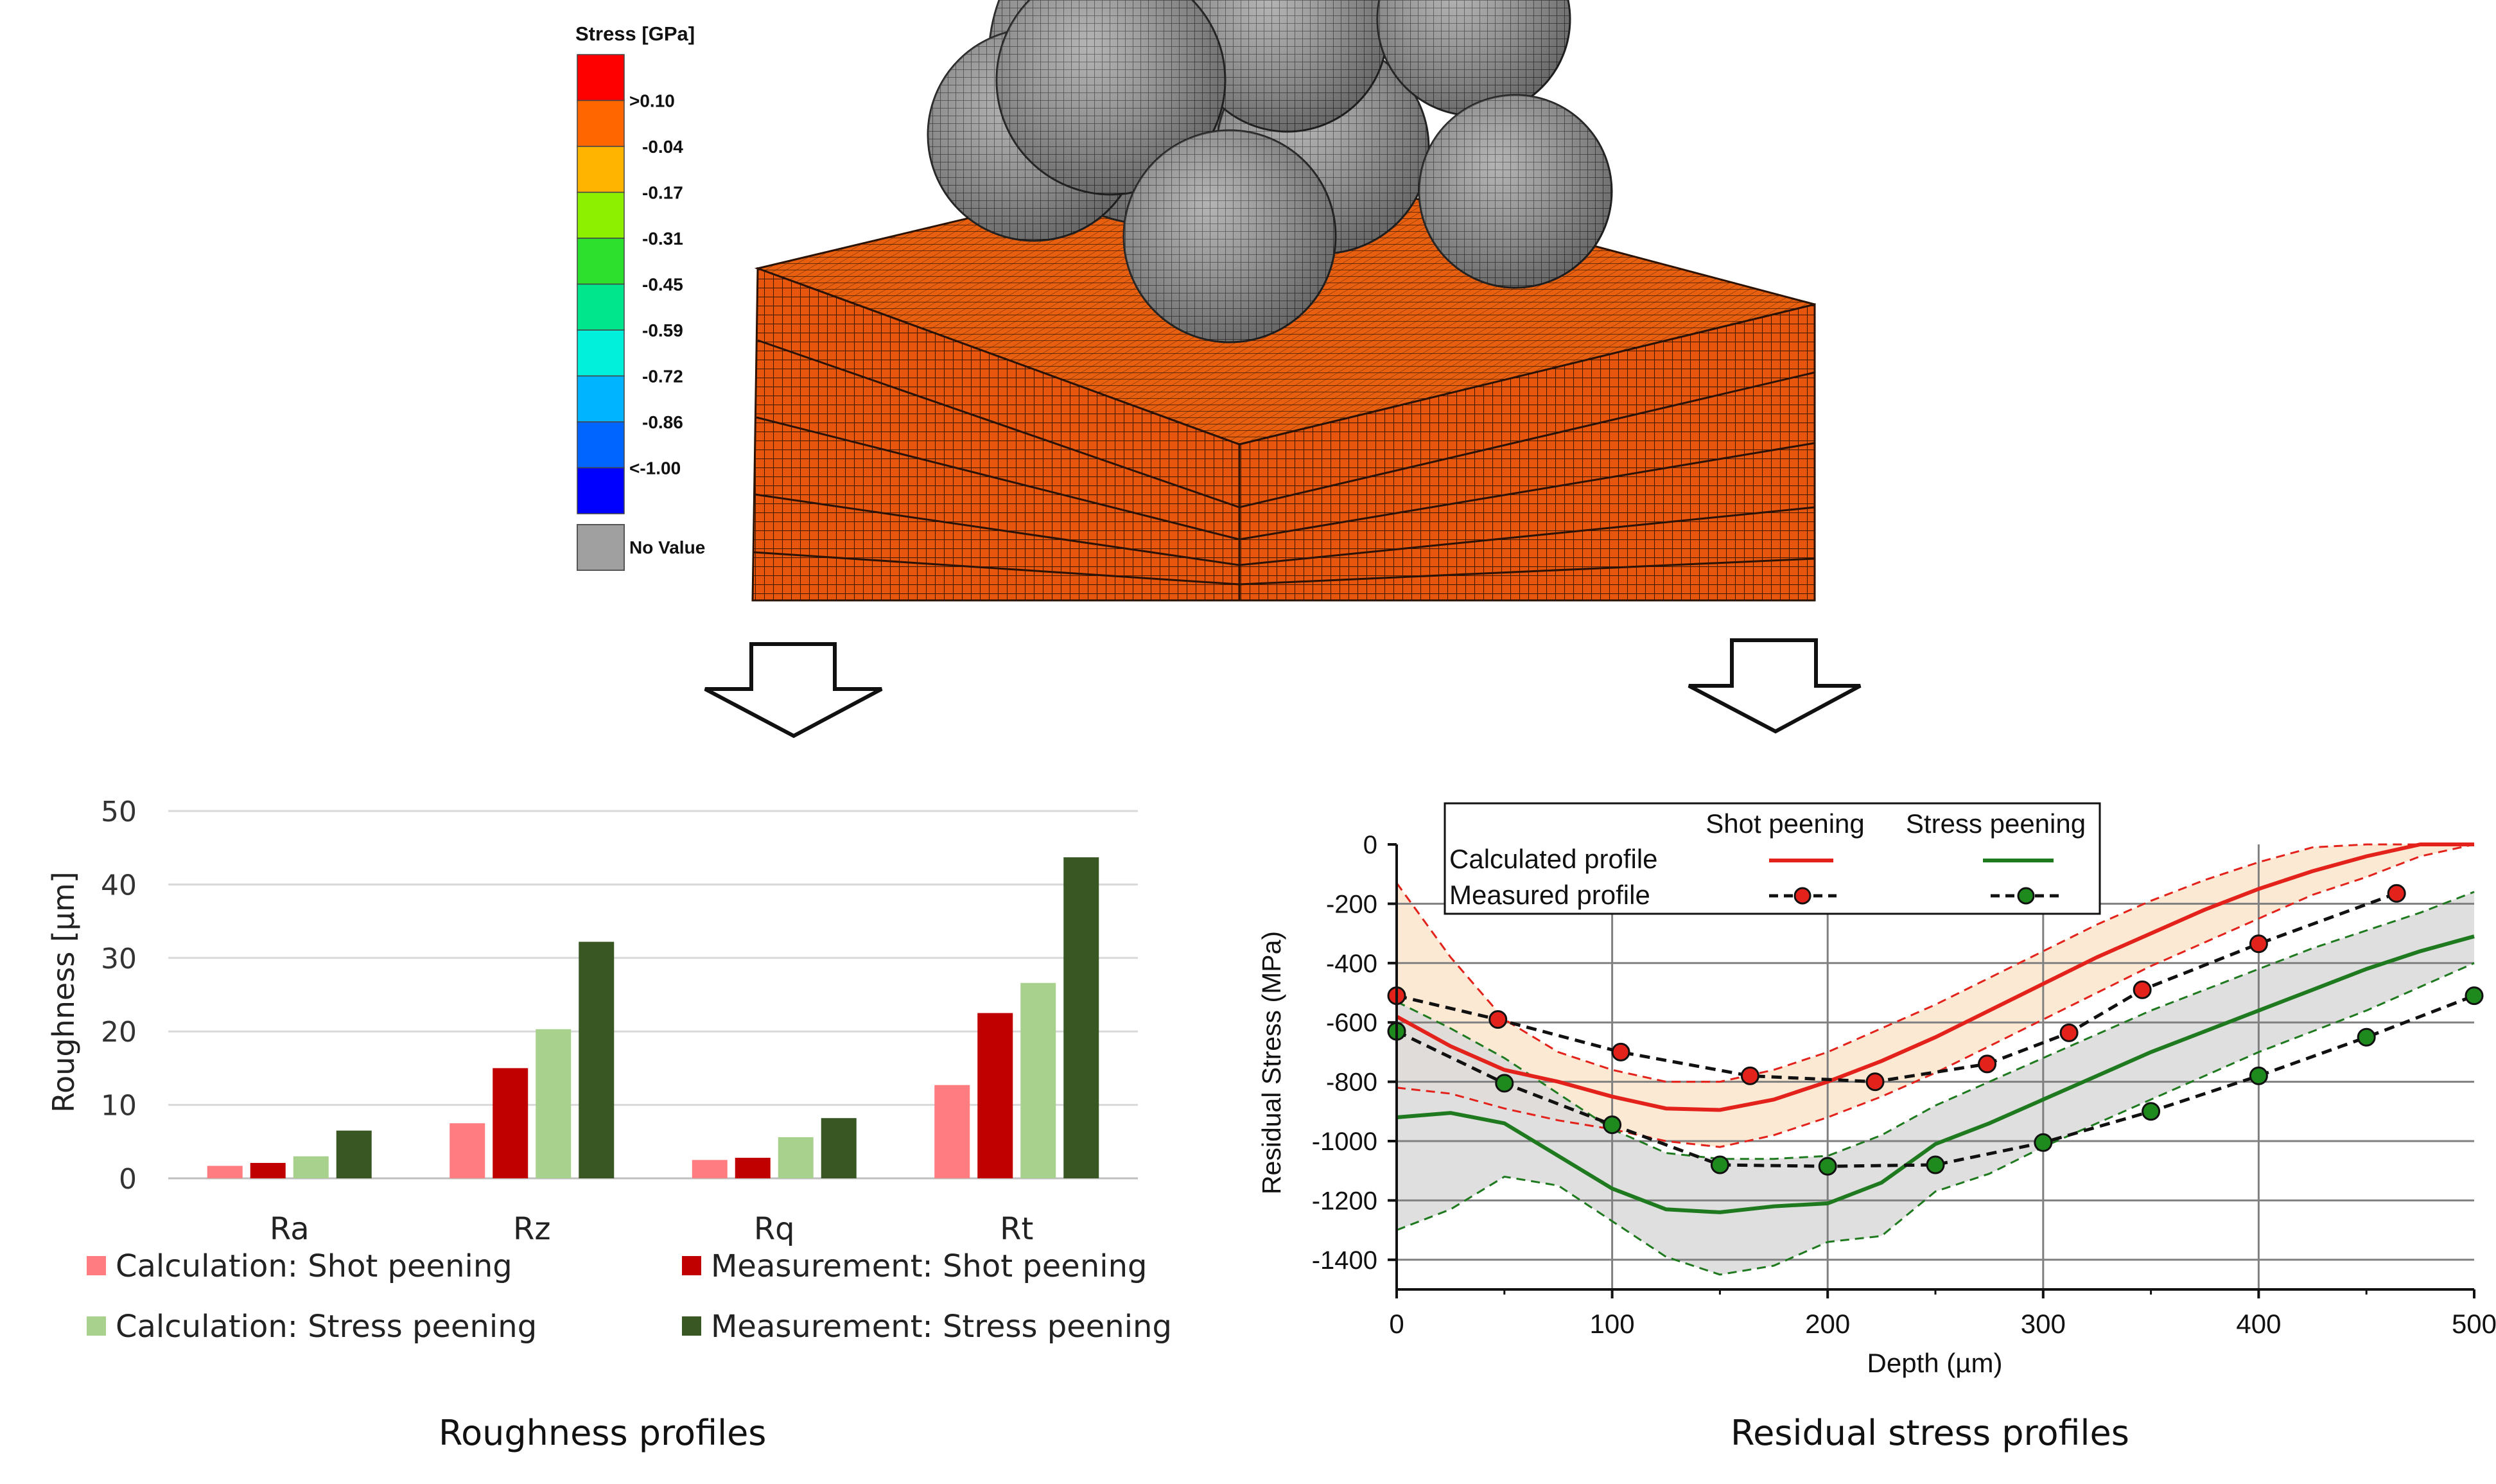 Image resolution: width=2496 pixels, height=1484 pixels. What do you see at coordinates (601, 547) in the screenshot?
I see `no-value-swatch` at bounding box center [601, 547].